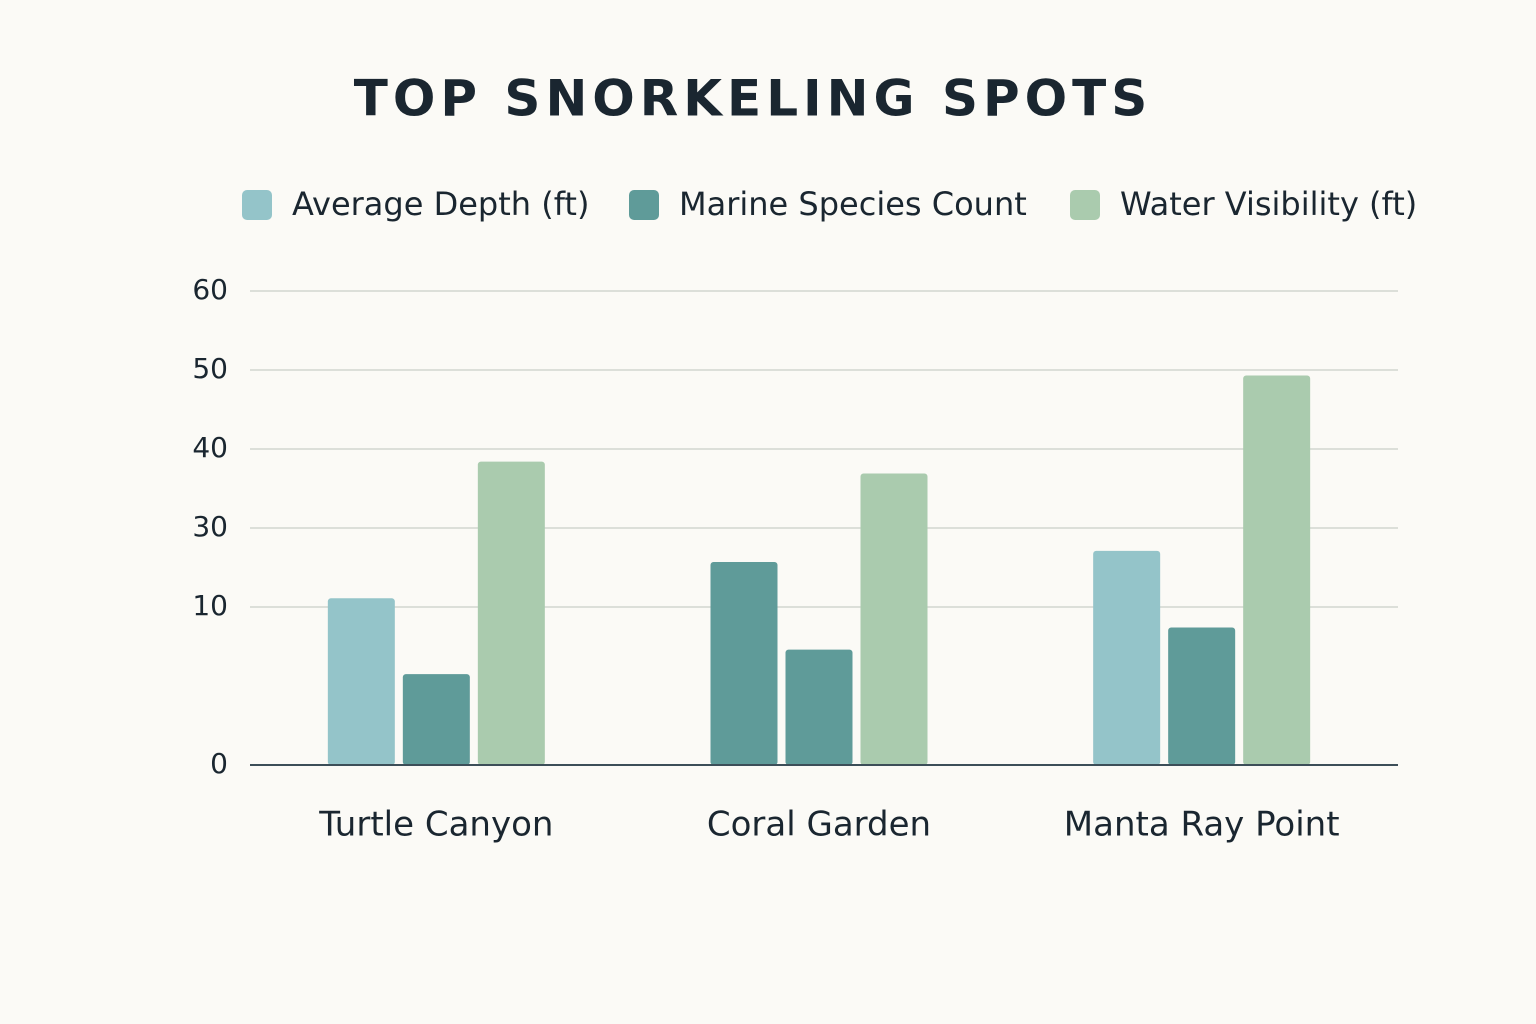  I want to click on legend-label: Average Depth (ft), so click(440, 204).